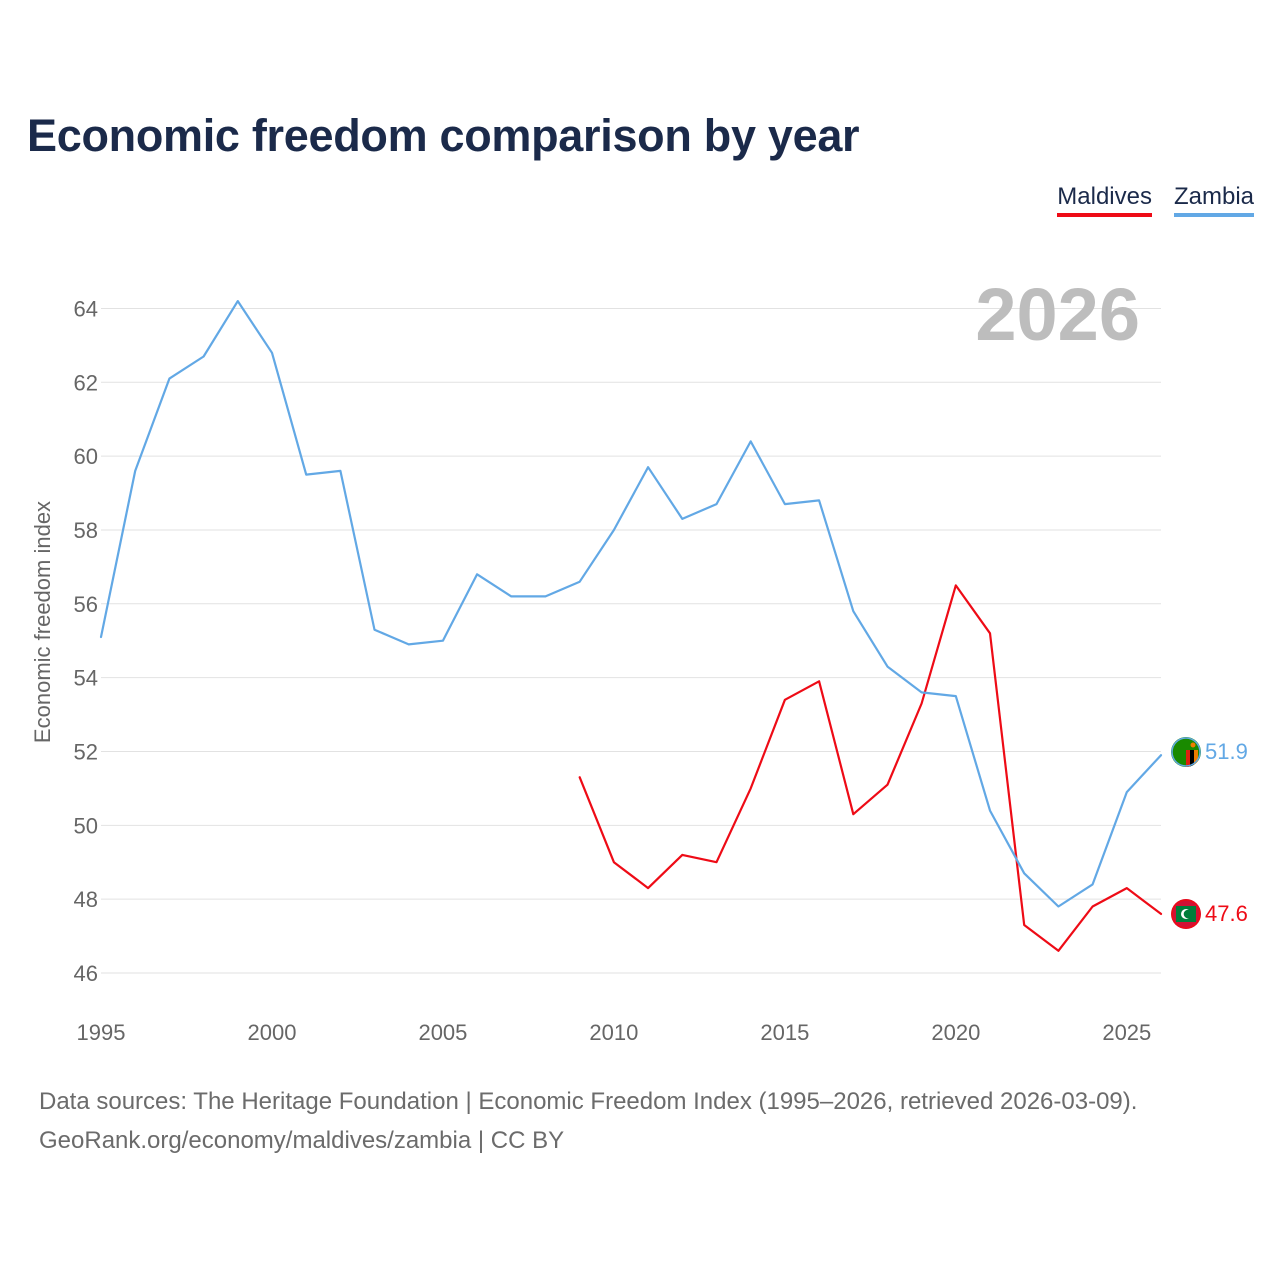 Image resolution: width=1280 pixels, height=1280 pixels. I want to click on y-tick-label: 62, so click(86, 382).